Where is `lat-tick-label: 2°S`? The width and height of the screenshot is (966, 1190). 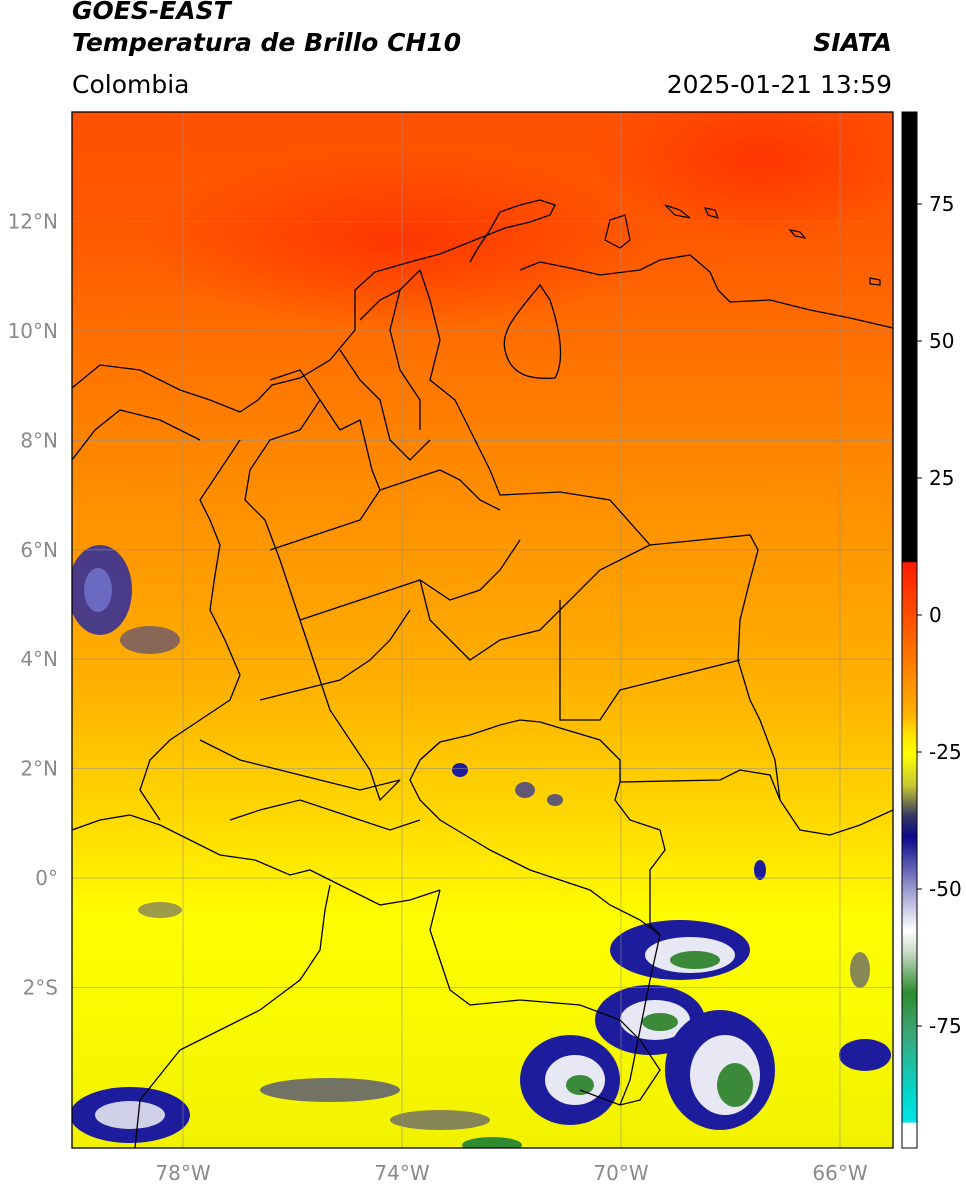 lat-tick-label: 2°S is located at coordinates (40, 987).